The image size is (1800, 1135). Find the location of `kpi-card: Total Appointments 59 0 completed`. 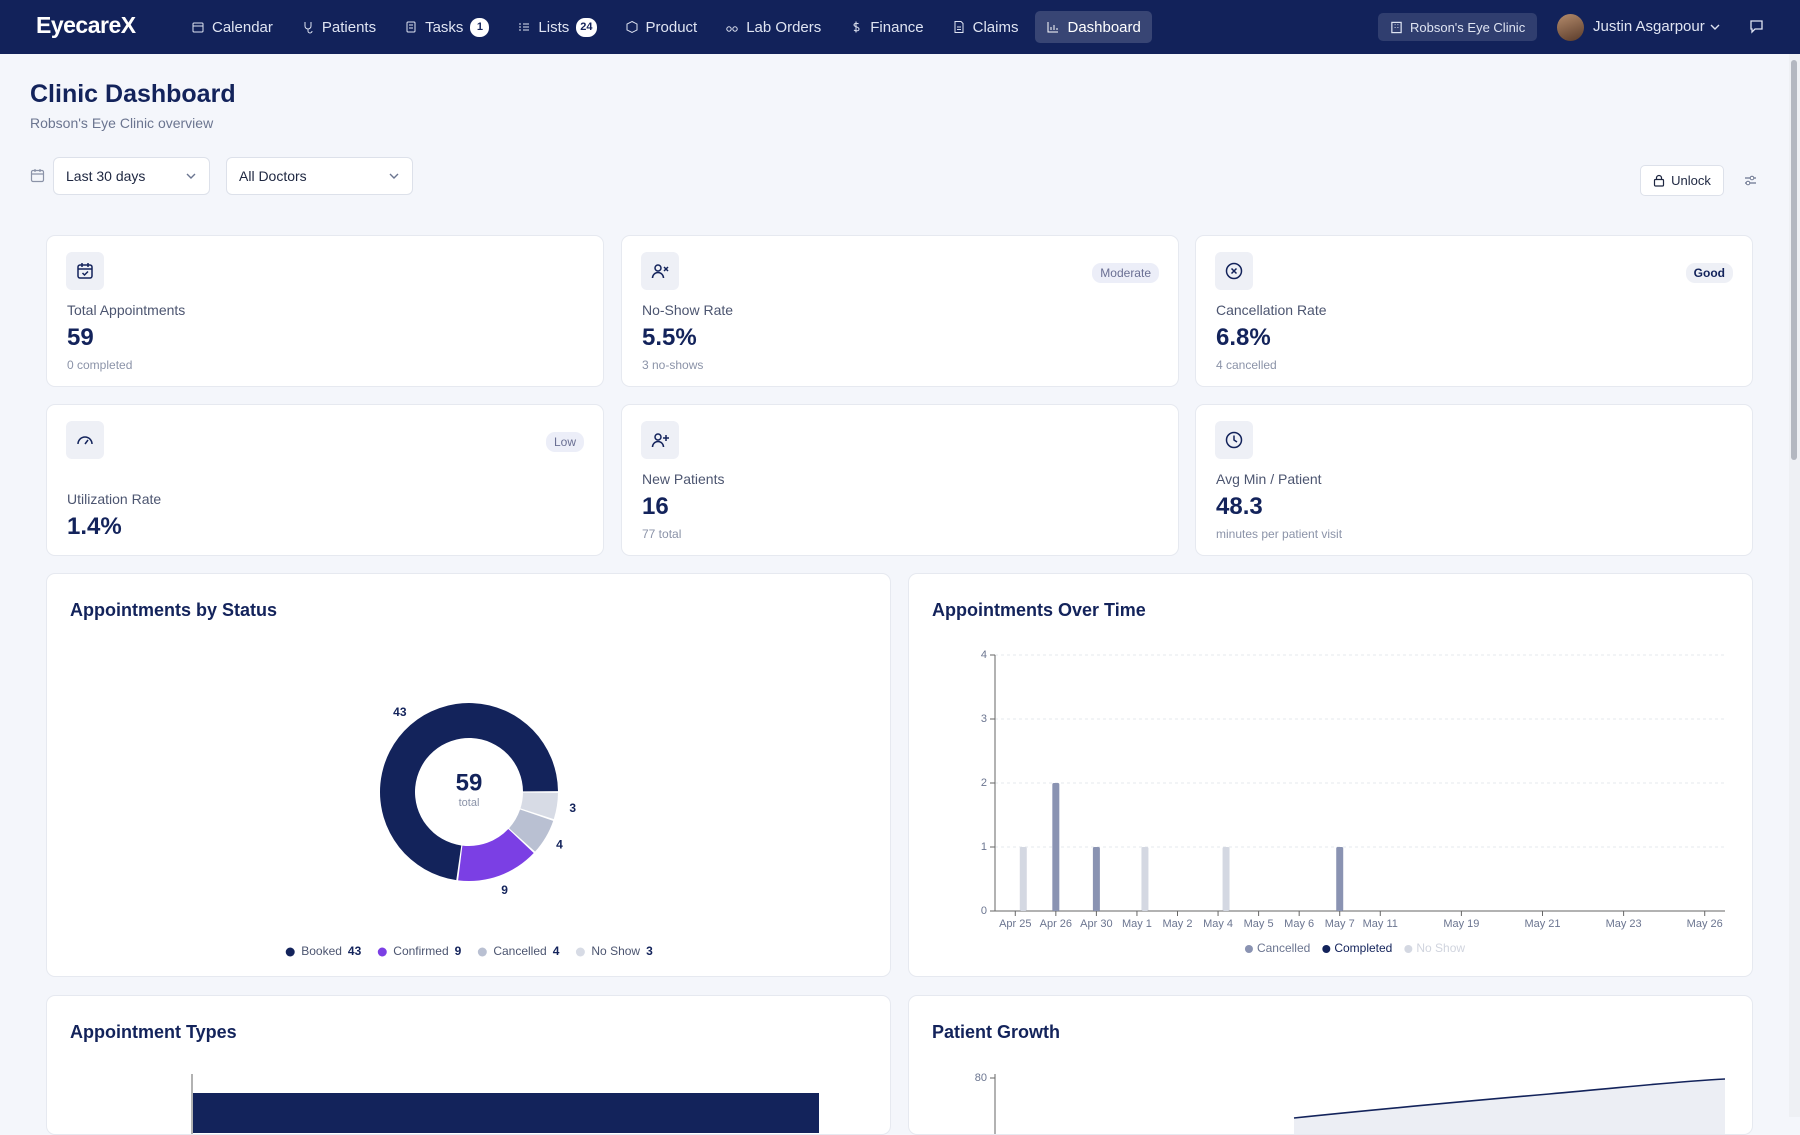

kpi-card: Total Appointments 59 0 completed is located at coordinates (325, 311).